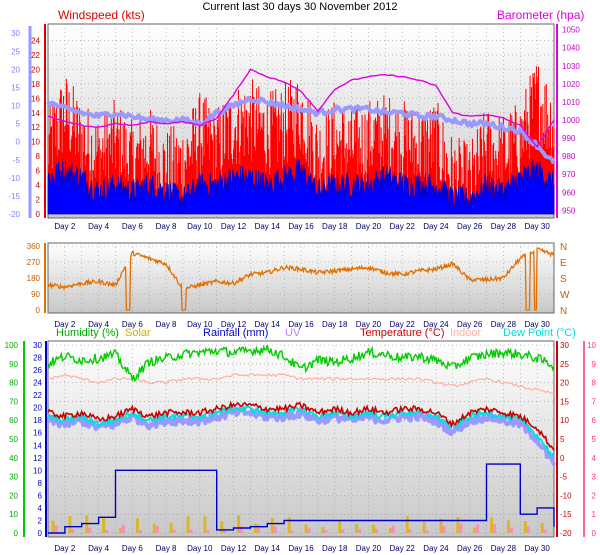 The width and height of the screenshot is (600, 555). What do you see at coordinates (301, 186) in the screenshot?
I see `windspeed-series` at bounding box center [301, 186].